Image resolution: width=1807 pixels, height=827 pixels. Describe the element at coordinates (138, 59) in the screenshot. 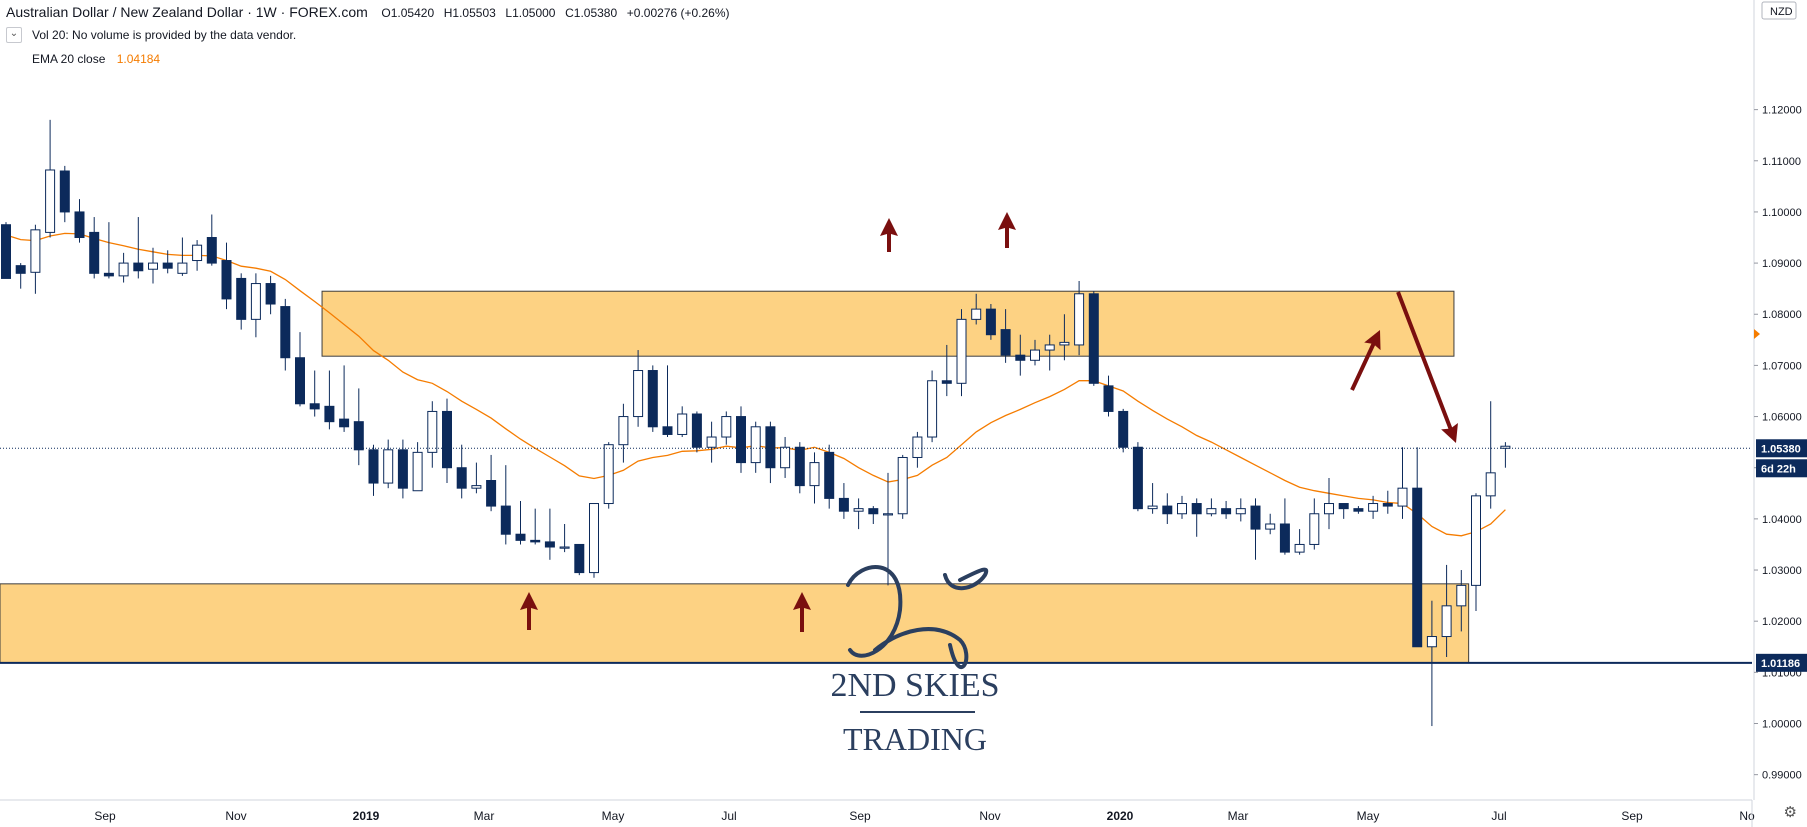

I see `ema-value: 1.04184` at that location.